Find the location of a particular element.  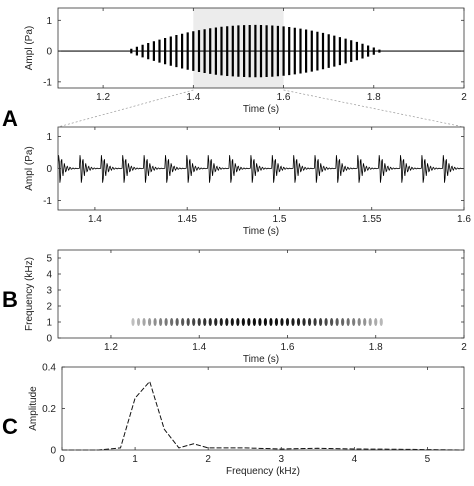

waveform-zoom-trace is located at coordinates (261, 169).